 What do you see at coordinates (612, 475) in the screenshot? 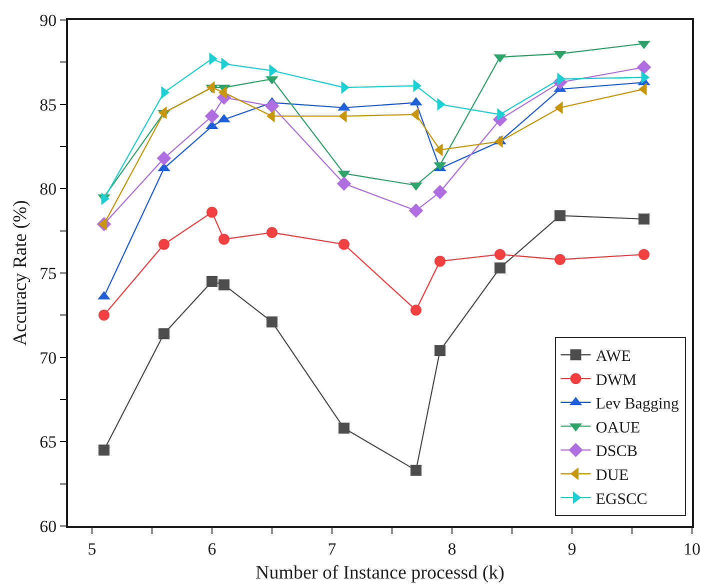
I see `legend-label: DUE` at bounding box center [612, 475].